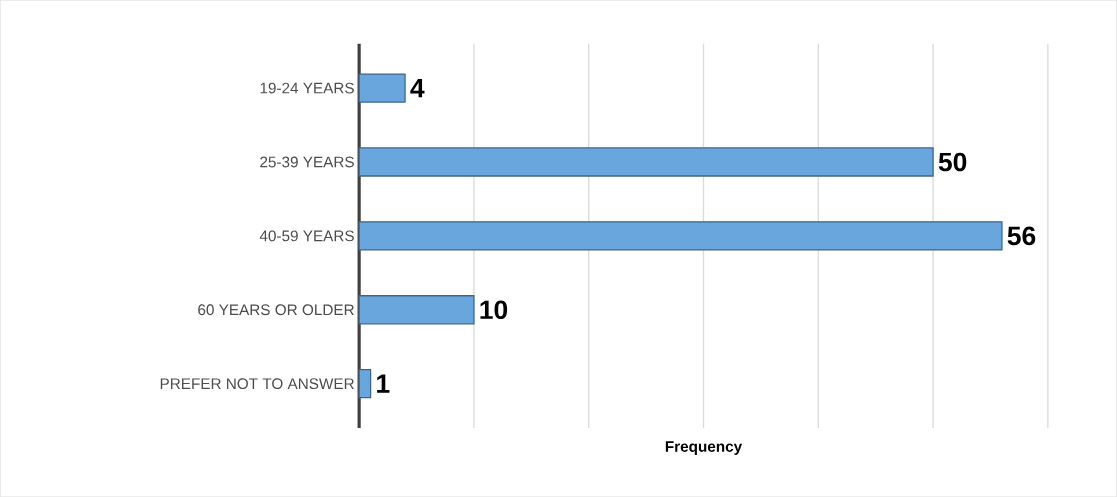 The image size is (1117, 497). I want to click on data-label: 1, so click(383, 383).